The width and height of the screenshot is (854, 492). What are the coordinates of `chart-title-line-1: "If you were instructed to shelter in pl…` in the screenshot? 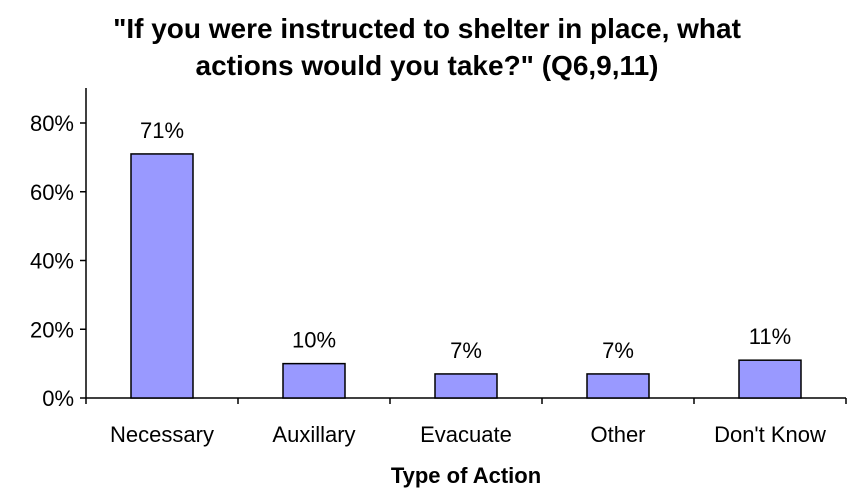 It's located at (427, 28).